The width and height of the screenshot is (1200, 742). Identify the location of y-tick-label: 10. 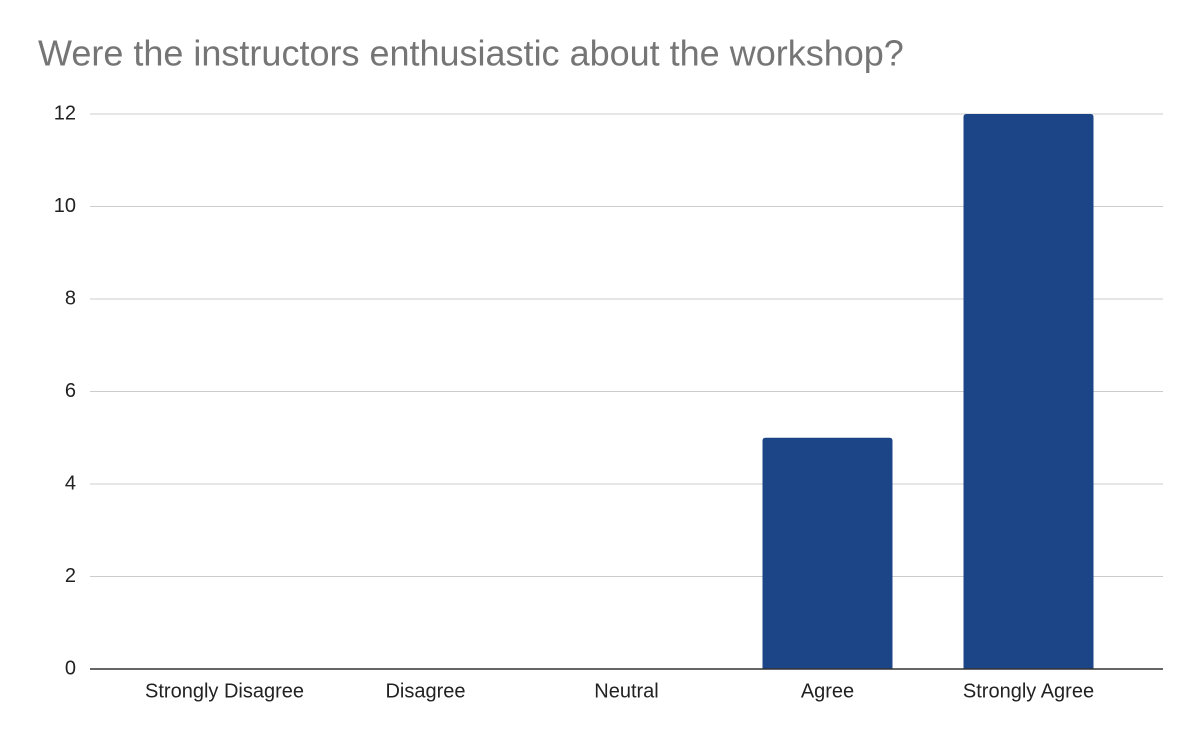
(65, 206).